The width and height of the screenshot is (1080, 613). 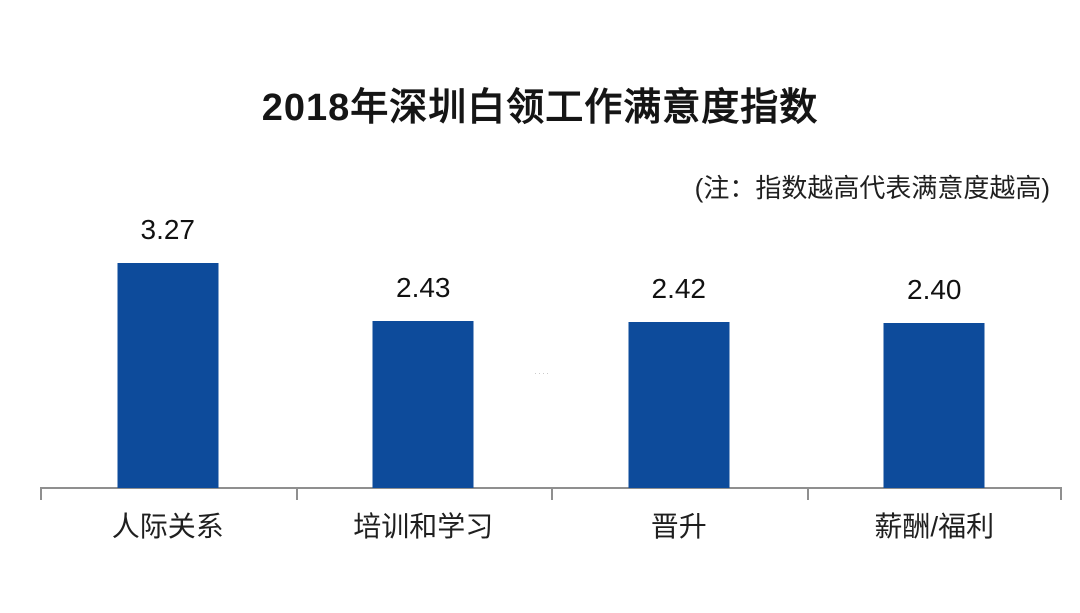 What do you see at coordinates (679, 288) in the screenshot?
I see `bar-value-label: 2.42` at bounding box center [679, 288].